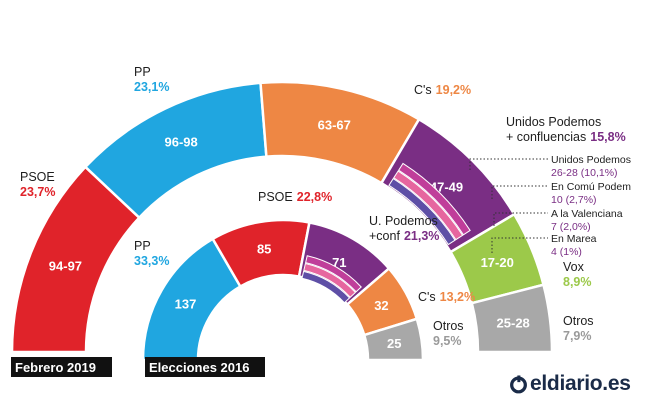 The image size is (659, 412). Describe the element at coordinates (181, 141) in the screenshot. I see `outer-seats-pp: 96-98` at that location.